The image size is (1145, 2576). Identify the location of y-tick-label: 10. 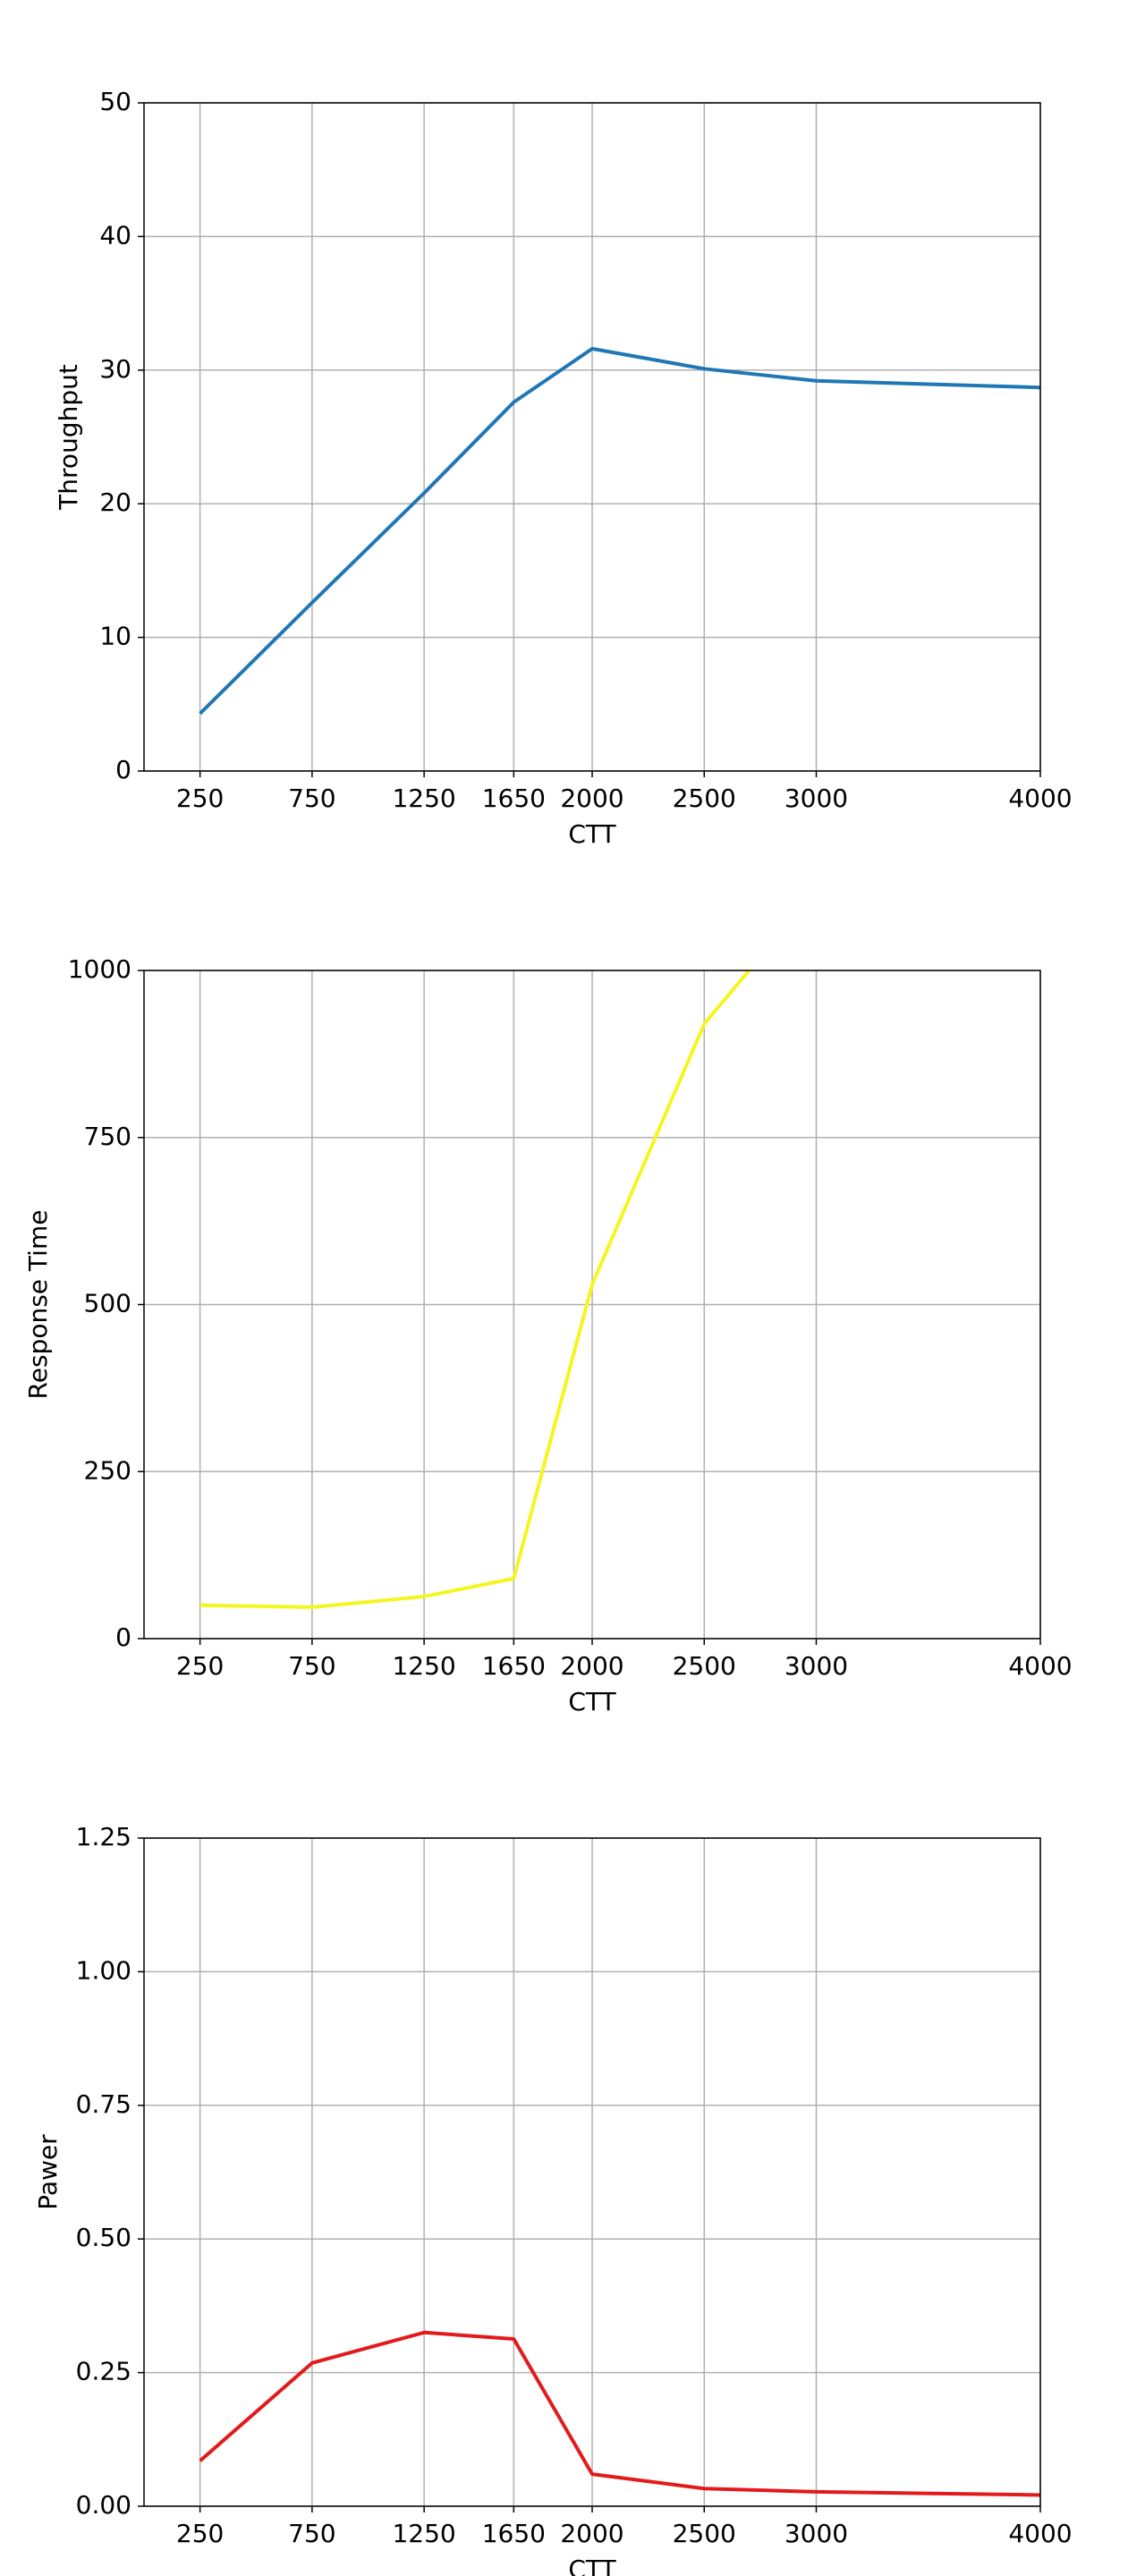
(115, 636).